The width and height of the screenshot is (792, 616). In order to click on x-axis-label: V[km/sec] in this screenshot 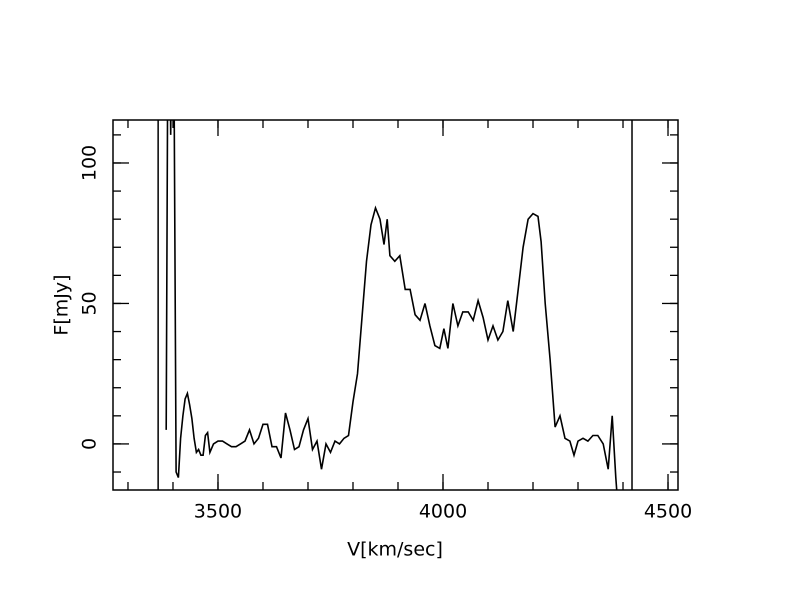, I will do `click(395, 550)`.